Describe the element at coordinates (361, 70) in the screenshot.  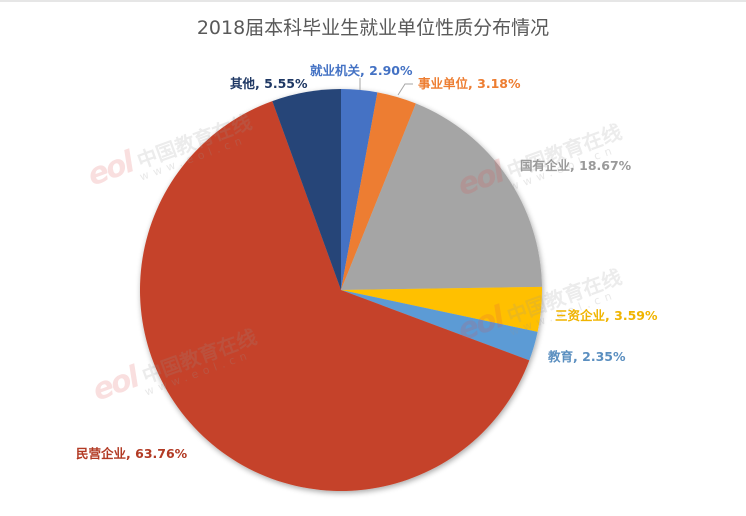
I see `data-label-gov-agency: 就业机关, 2.90%` at that location.